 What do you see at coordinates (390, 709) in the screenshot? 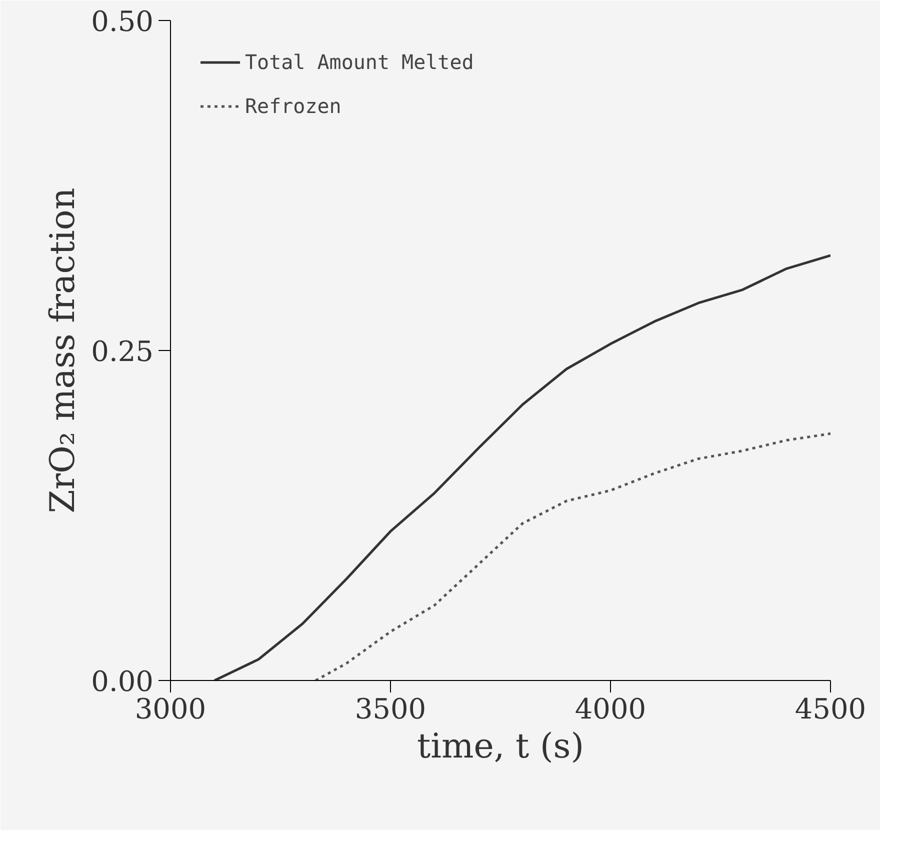
I see `x-tick-label: 3500` at bounding box center [390, 709].